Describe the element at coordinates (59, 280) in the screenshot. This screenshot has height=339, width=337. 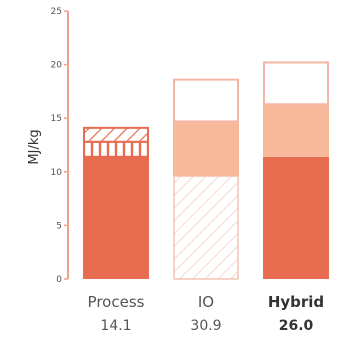
I see `y-tick-label: 0` at that location.